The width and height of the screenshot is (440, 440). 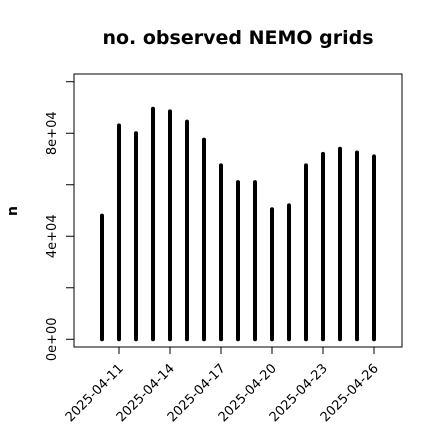 What do you see at coordinates (13, 211) in the screenshot?
I see `y-axis-label: n` at bounding box center [13, 211].